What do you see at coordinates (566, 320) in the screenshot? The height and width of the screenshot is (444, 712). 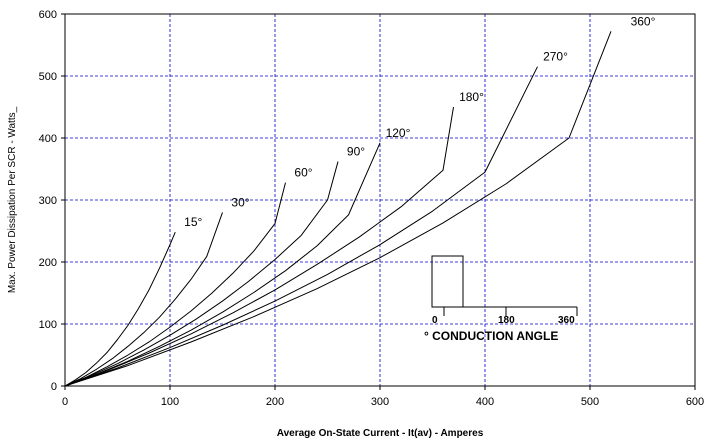 I see `inset-tick-label-360: 360` at bounding box center [566, 320].